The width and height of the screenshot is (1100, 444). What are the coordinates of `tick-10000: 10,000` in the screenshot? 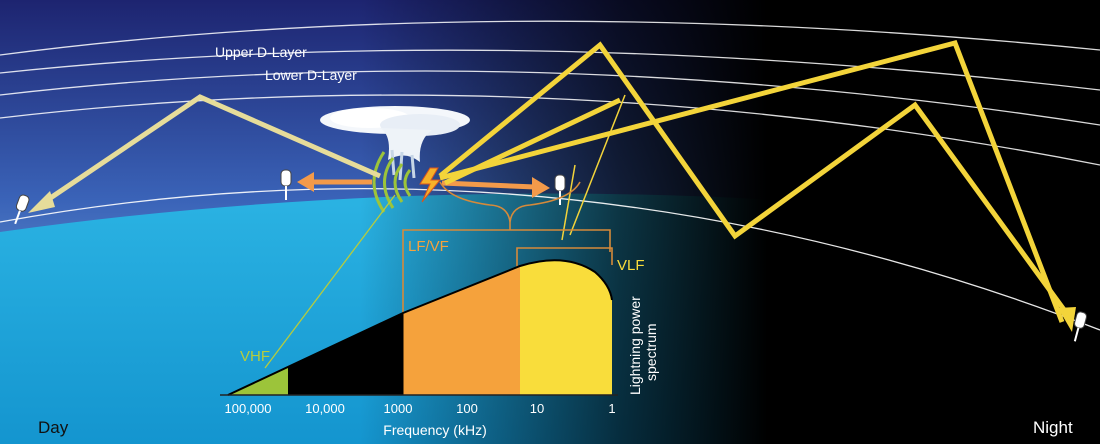 It's located at (325, 408).